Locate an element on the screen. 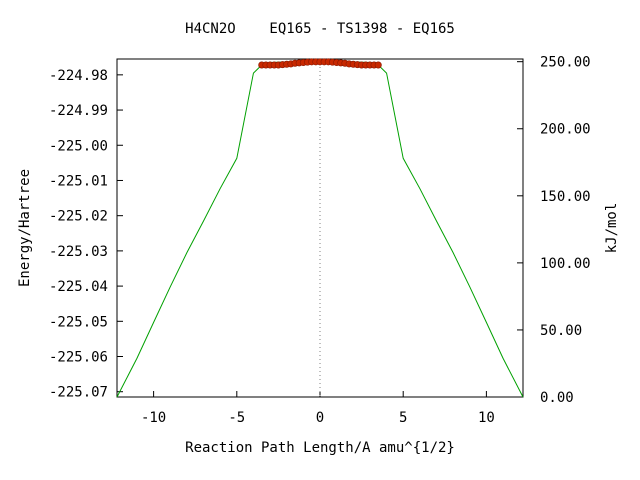 Image resolution: width=640 pixels, height=480 pixels. y2-tick-label: 0.00 is located at coordinates (557, 398).